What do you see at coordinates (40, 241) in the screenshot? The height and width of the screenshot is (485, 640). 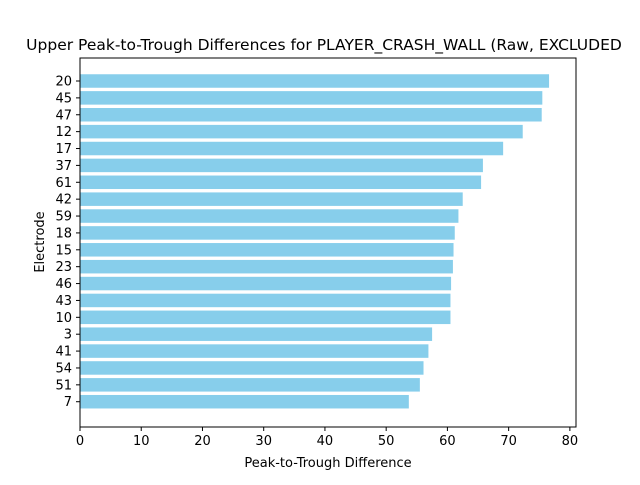 I see `y-axis-label: Electrode` at bounding box center [40, 241].